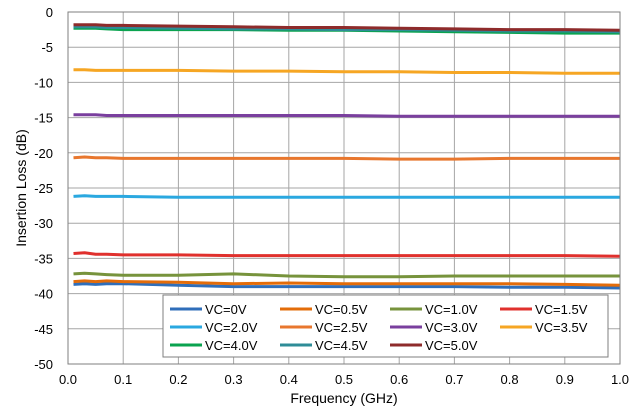 This screenshot has width=642, height=415. What do you see at coordinates (341, 327) in the screenshot?
I see `legend-label: VC=2.5V` at bounding box center [341, 327].